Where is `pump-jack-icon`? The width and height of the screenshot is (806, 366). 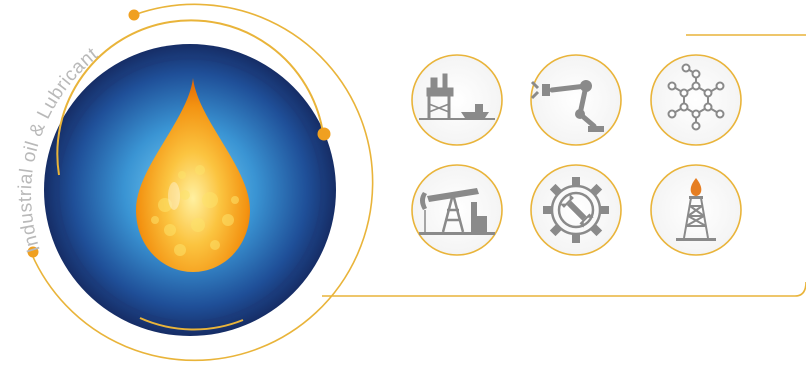
pump-jack-icon is located at coordinates (457, 210).